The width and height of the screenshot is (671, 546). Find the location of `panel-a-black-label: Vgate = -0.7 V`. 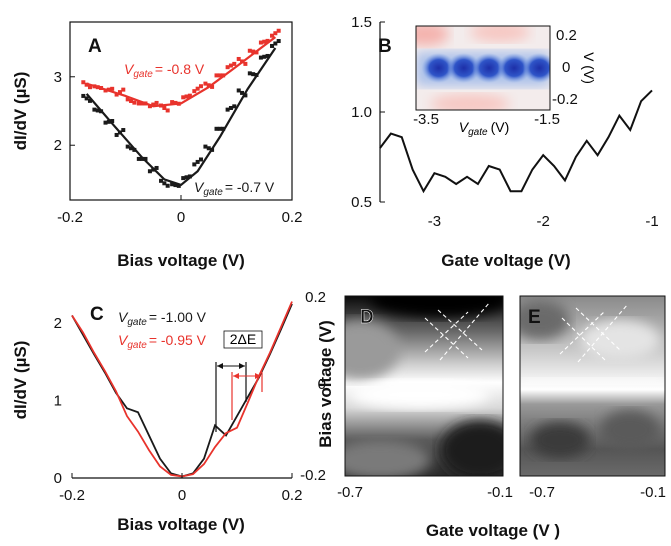

panel-a-black-label: Vgate = -0.7 V is located at coordinates (234, 188).